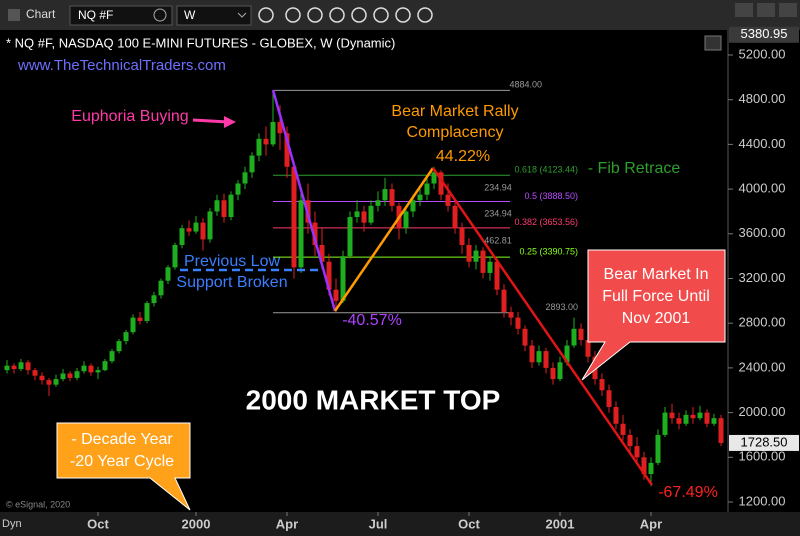  Describe the element at coordinates (14, 15) in the screenshot. I see `app-icon` at that location.